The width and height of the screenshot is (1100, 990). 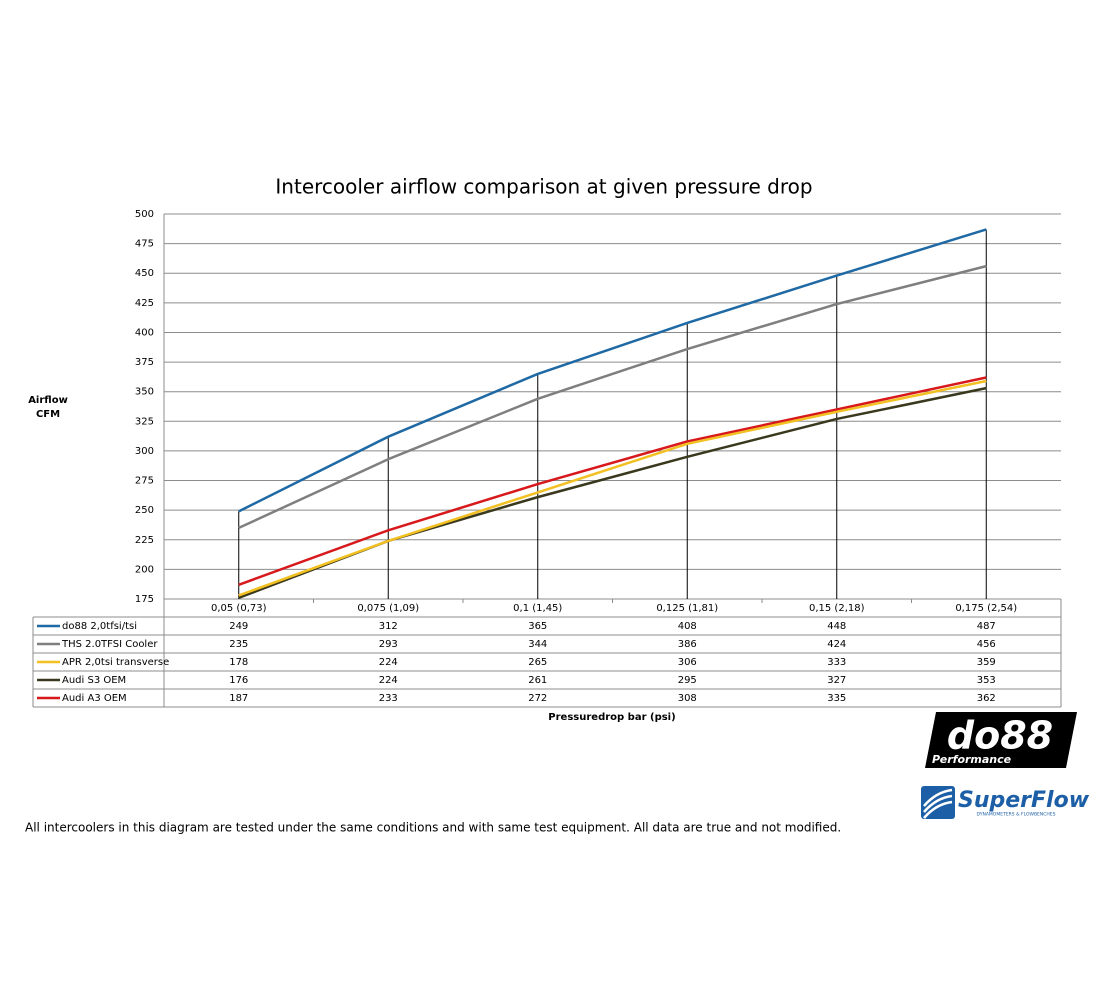 What do you see at coordinates (986, 662) in the screenshot?
I see `table-value: 359` at bounding box center [986, 662].